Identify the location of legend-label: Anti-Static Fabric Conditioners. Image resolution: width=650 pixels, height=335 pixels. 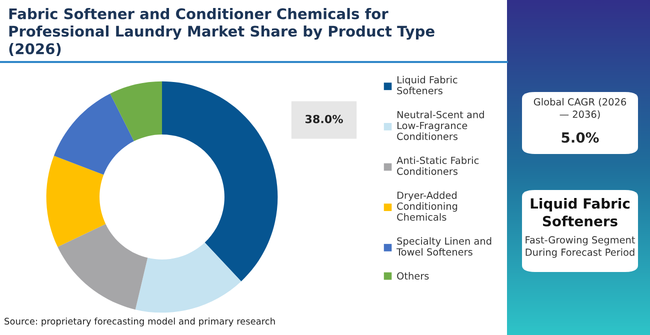
(437, 165).